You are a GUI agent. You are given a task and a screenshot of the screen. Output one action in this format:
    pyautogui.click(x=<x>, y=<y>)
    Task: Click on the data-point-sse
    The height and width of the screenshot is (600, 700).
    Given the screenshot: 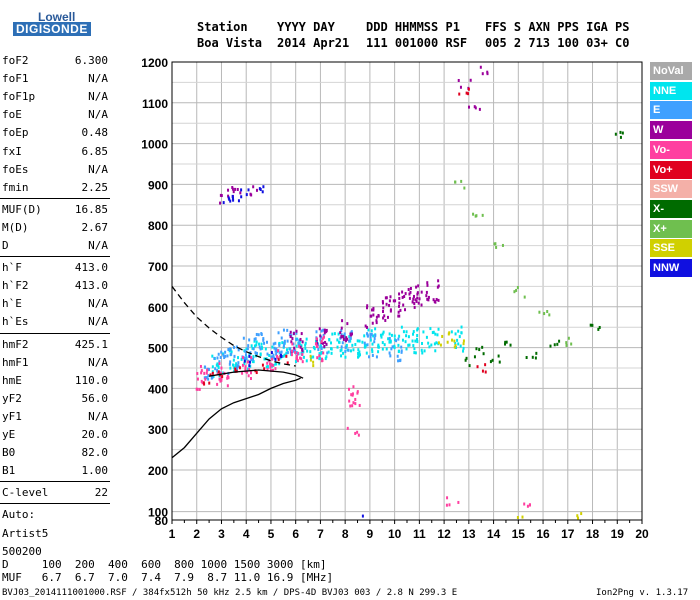 What is the action you would take?
    pyautogui.click(x=310, y=360)
    